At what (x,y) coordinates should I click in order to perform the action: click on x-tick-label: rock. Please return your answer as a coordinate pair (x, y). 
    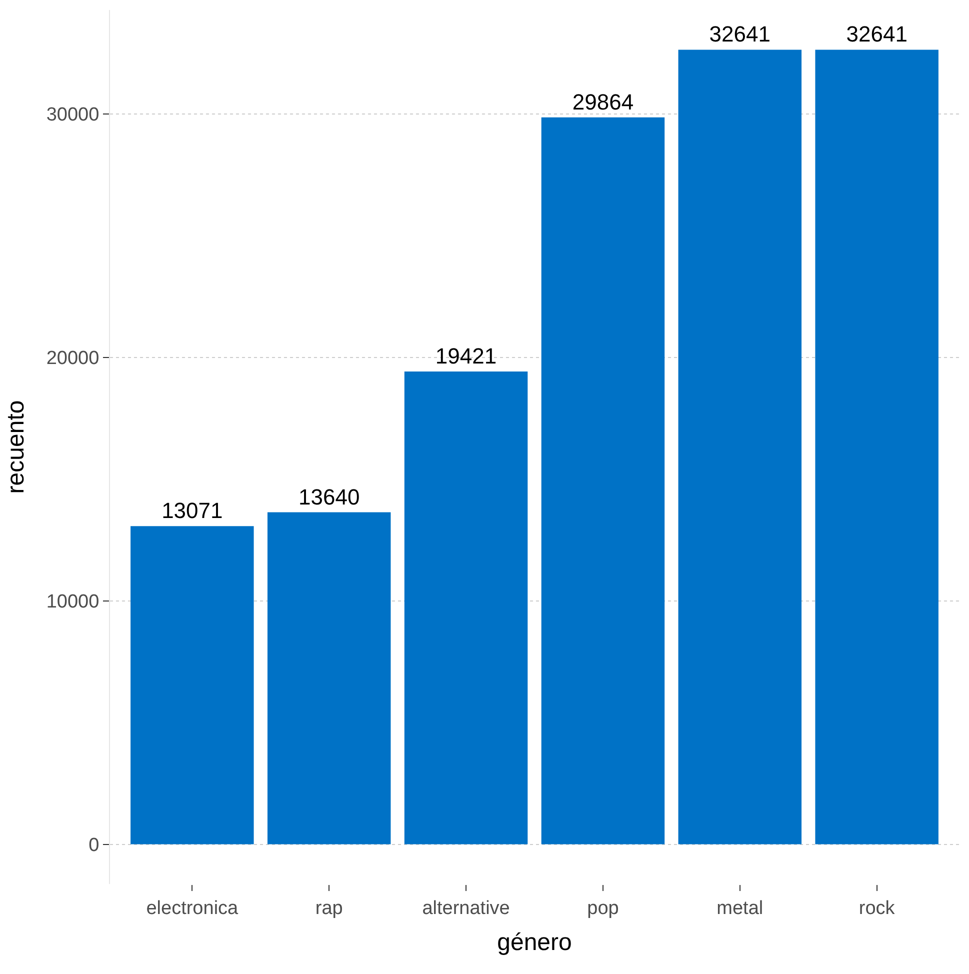
    Looking at the image, I should click on (877, 908).